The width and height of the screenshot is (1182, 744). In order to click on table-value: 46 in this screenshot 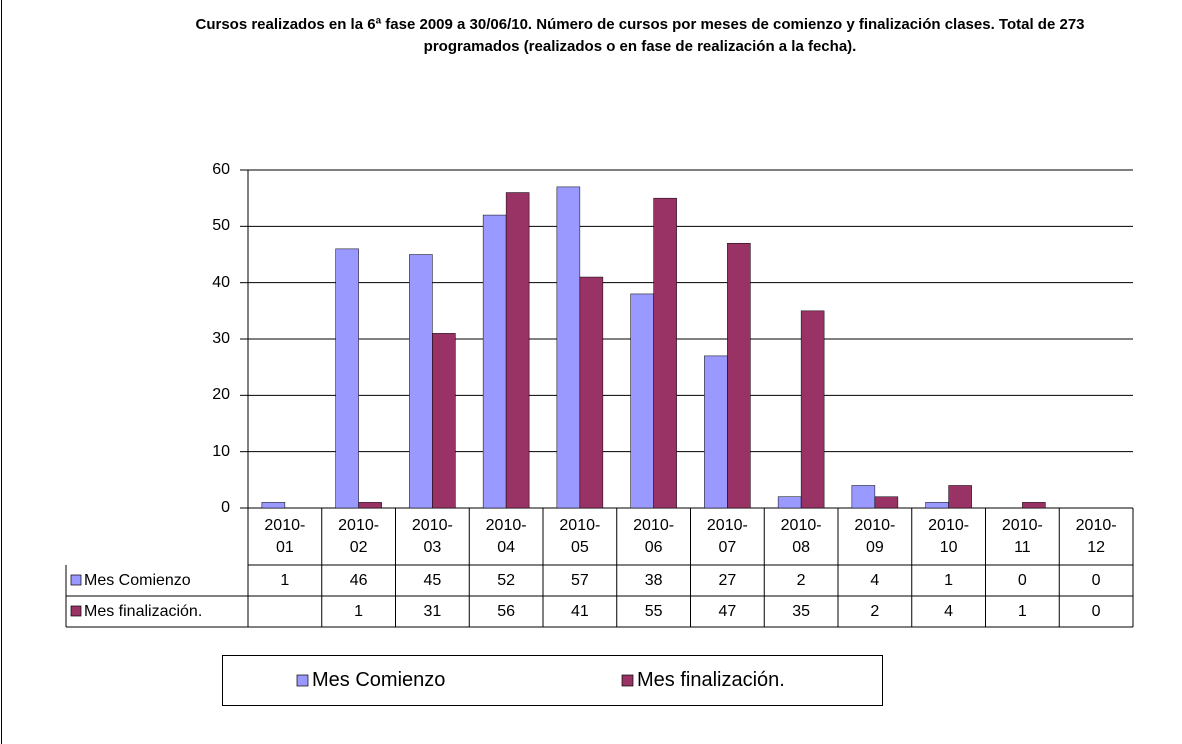, I will do `click(358, 580)`.